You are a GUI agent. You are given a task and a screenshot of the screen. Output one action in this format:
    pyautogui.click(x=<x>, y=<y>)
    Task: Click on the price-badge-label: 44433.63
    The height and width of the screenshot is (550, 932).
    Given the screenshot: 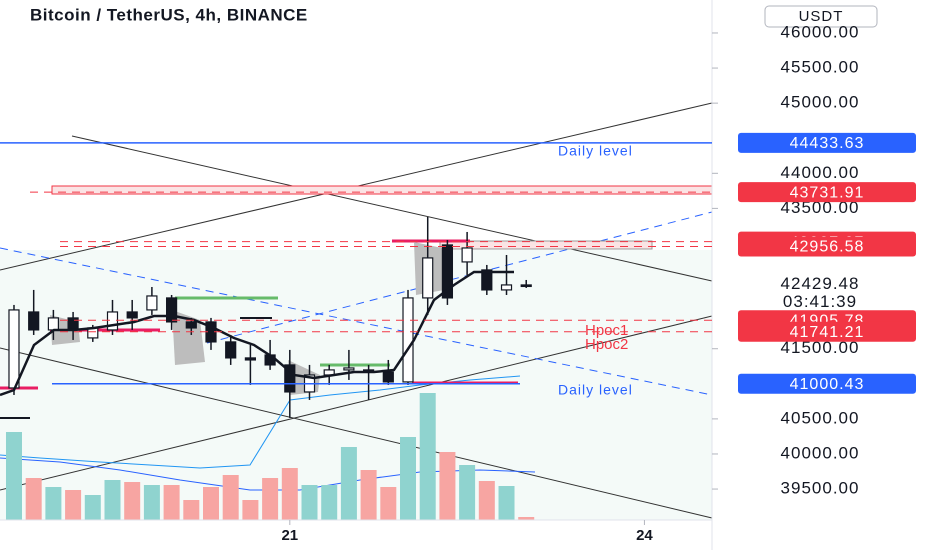 What is the action you would take?
    pyautogui.click(x=827, y=143)
    